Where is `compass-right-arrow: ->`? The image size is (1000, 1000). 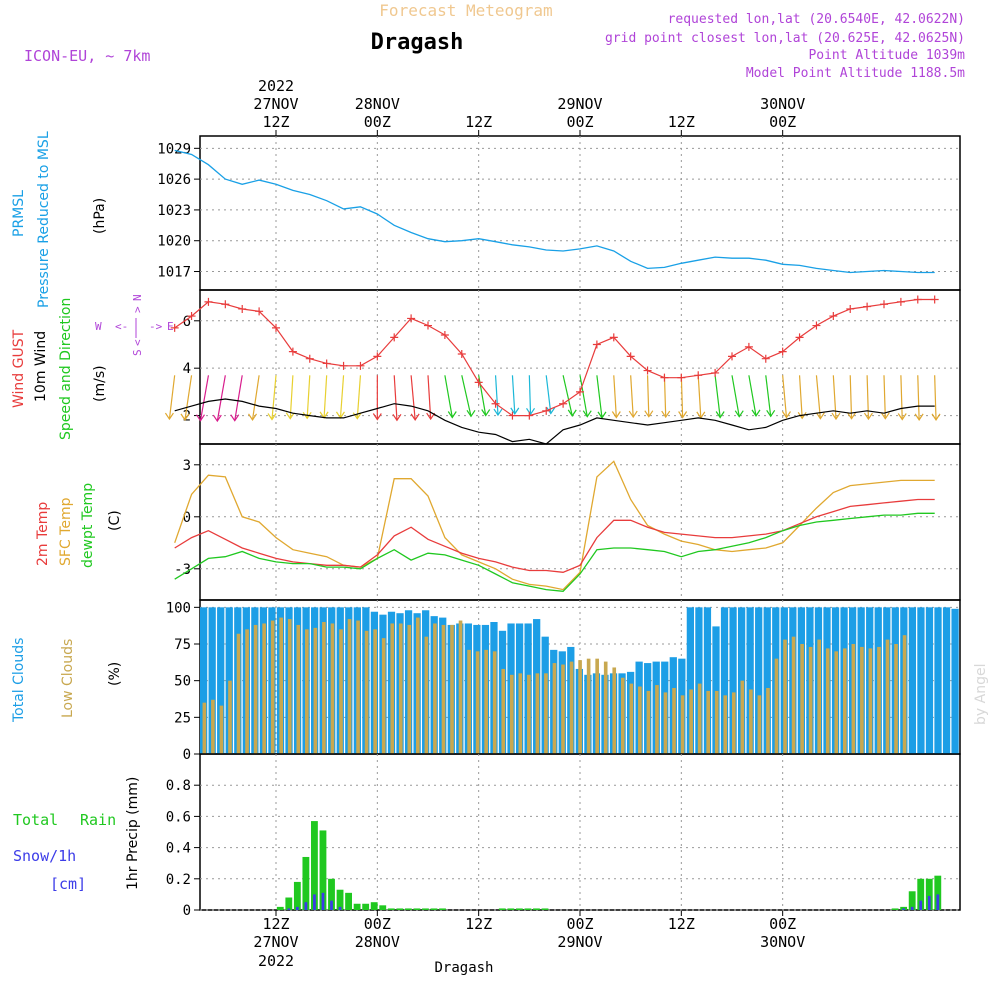
compass-right-arrow: -> is located at coordinates (156, 326).